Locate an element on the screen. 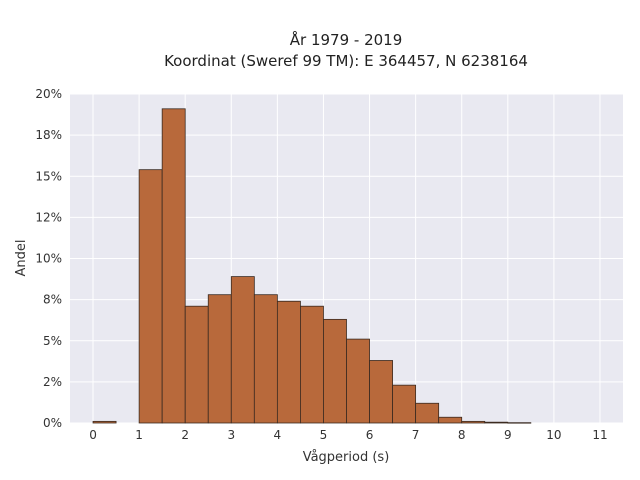 This screenshot has height=480, width=640. chart-title-line1: År 1979 - 2019 is located at coordinates (346, 39).